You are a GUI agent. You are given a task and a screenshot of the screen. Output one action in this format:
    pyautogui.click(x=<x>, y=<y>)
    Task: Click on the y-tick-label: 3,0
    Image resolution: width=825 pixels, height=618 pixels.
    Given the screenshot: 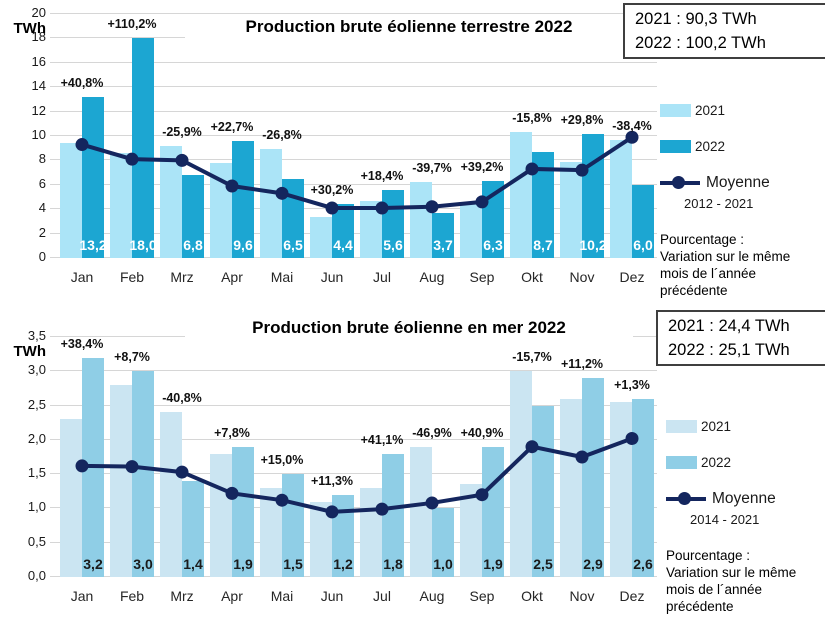 What is the action you would take?
    pyautogui.click(x=36, y=370)
    